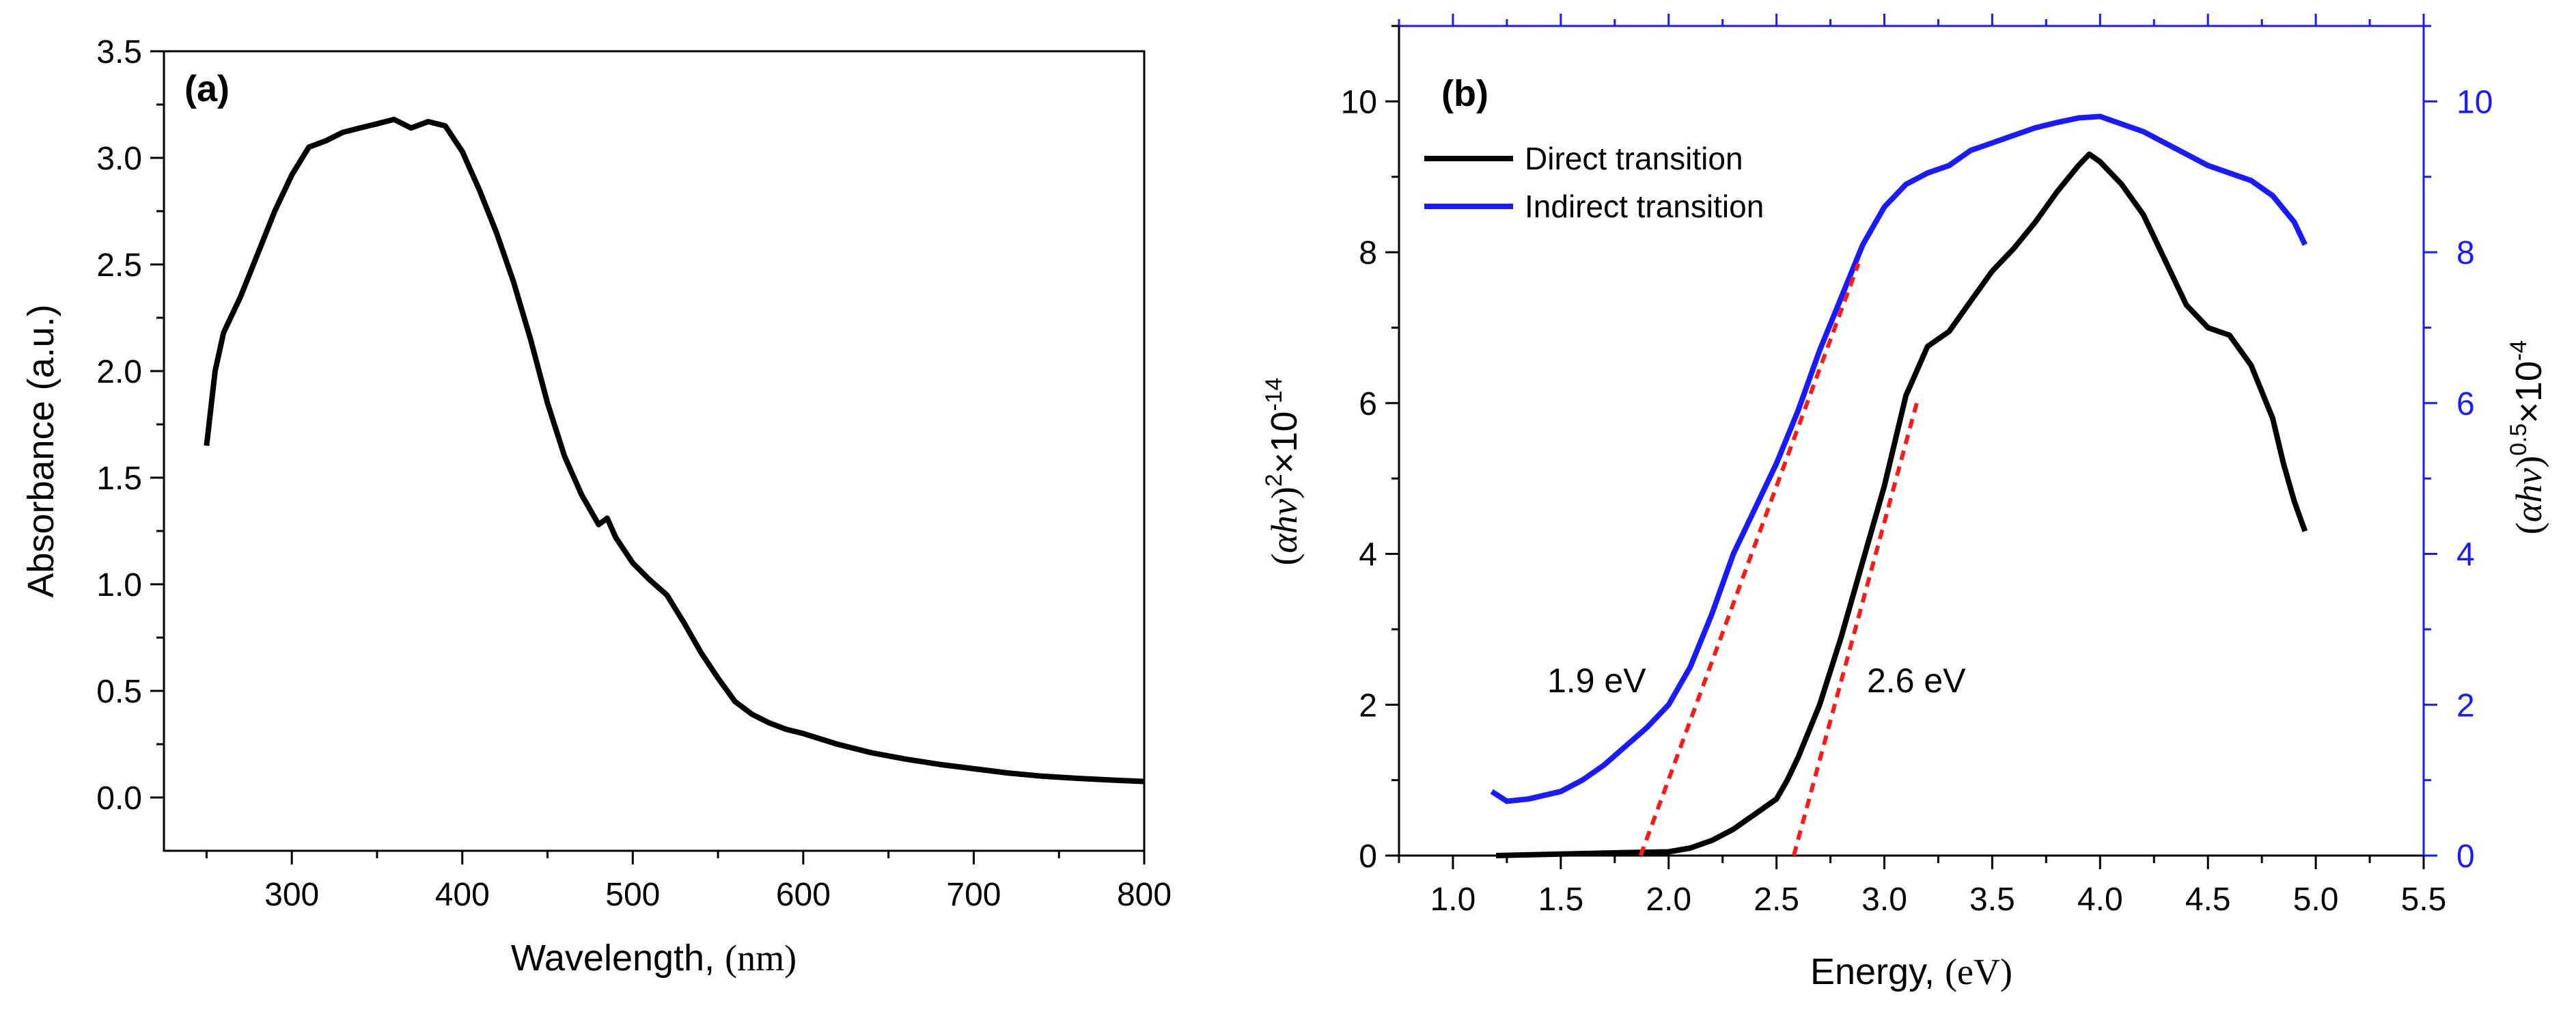  I want to click on panel-b-left-y-ticks: 0 2 4 6 8 10, so click(1370, 450).